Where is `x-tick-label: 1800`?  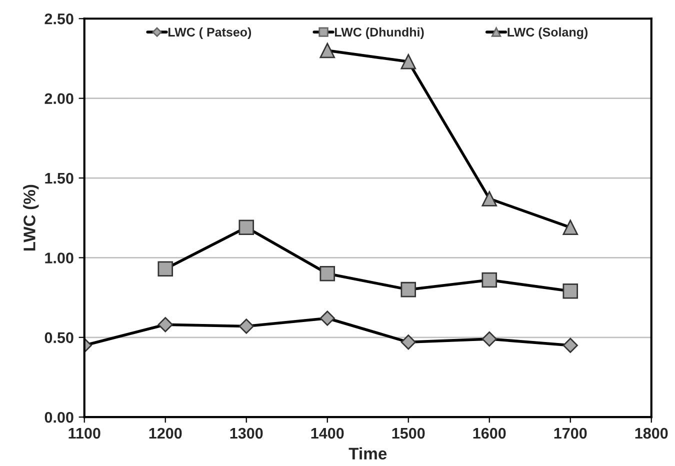
x-tick-label: 1800 is located at coordinates (651, 433).